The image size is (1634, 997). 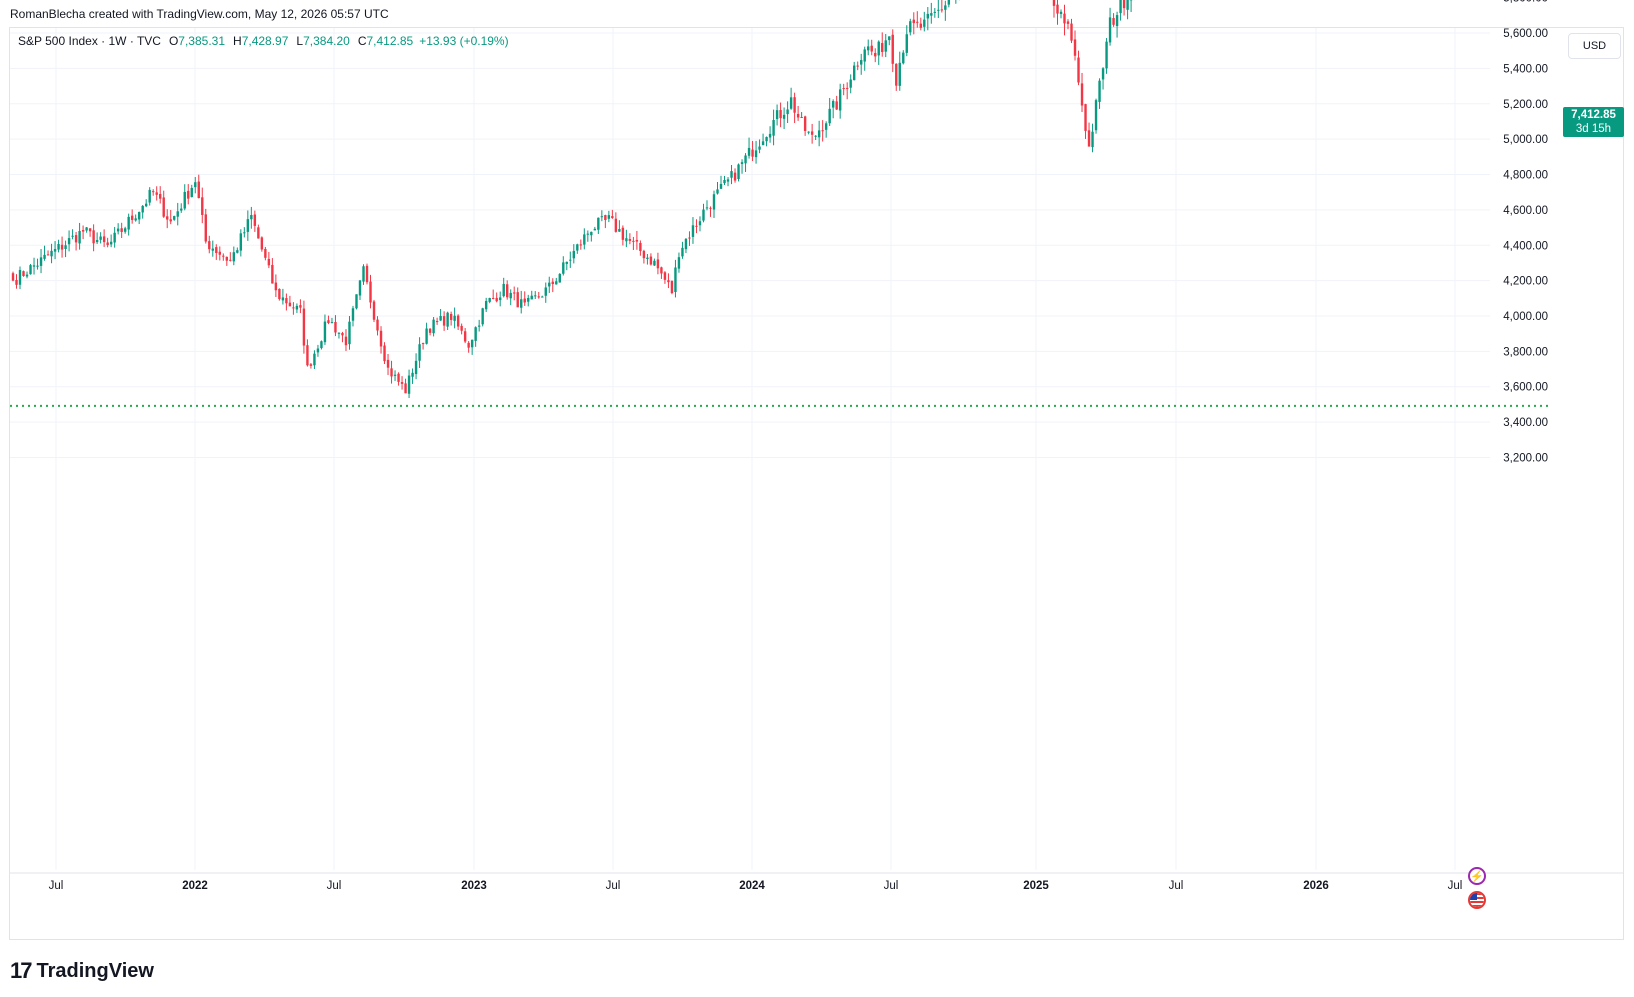 What do you see at coordinates (89, 41) in the screenshot?
I see `symbol-name: S&P 500 Index · 1W · TVC` at bounding box center [89, 41].